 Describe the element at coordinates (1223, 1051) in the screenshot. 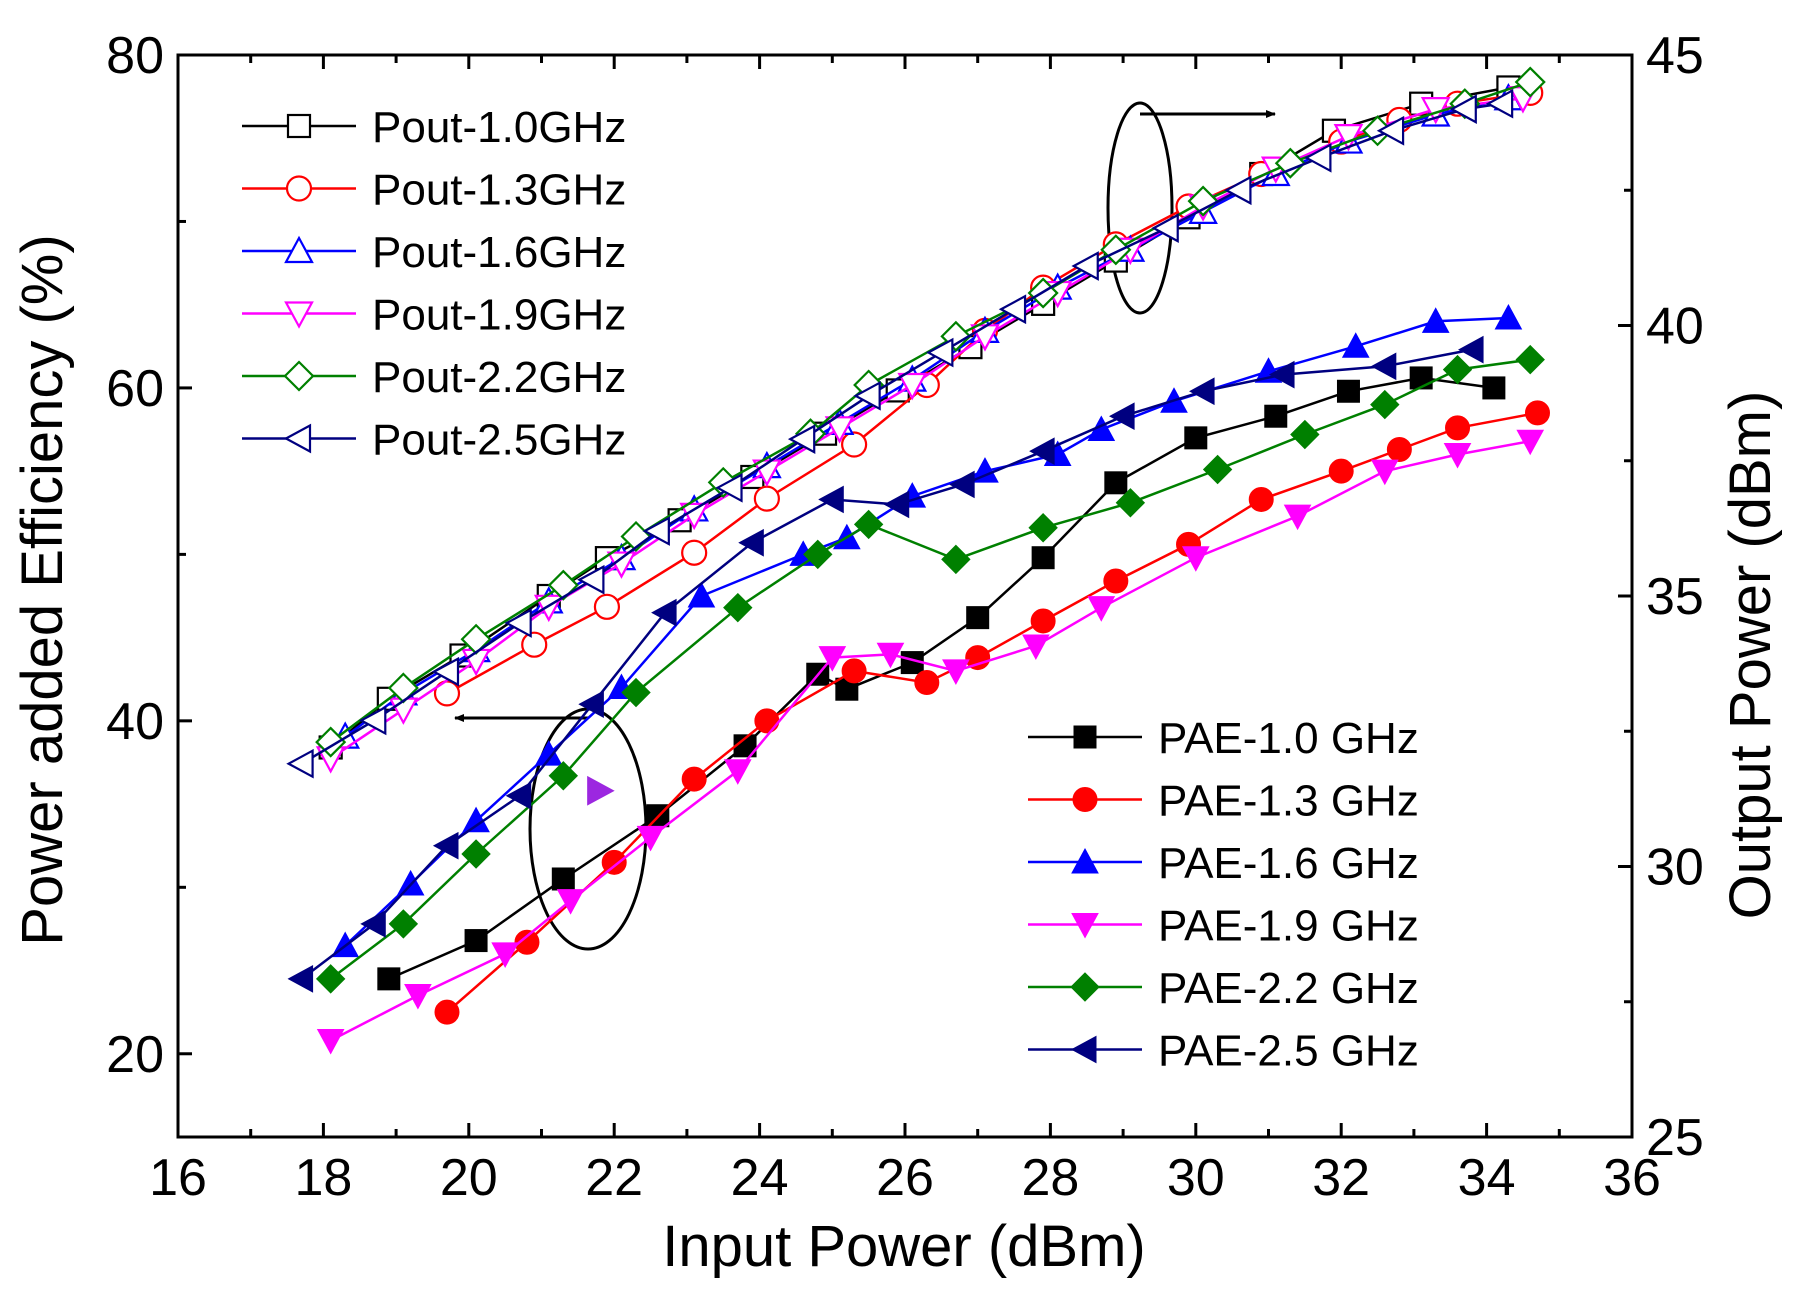

I see `pae-legend-entry: PAE-2.5 GHz` at that location.